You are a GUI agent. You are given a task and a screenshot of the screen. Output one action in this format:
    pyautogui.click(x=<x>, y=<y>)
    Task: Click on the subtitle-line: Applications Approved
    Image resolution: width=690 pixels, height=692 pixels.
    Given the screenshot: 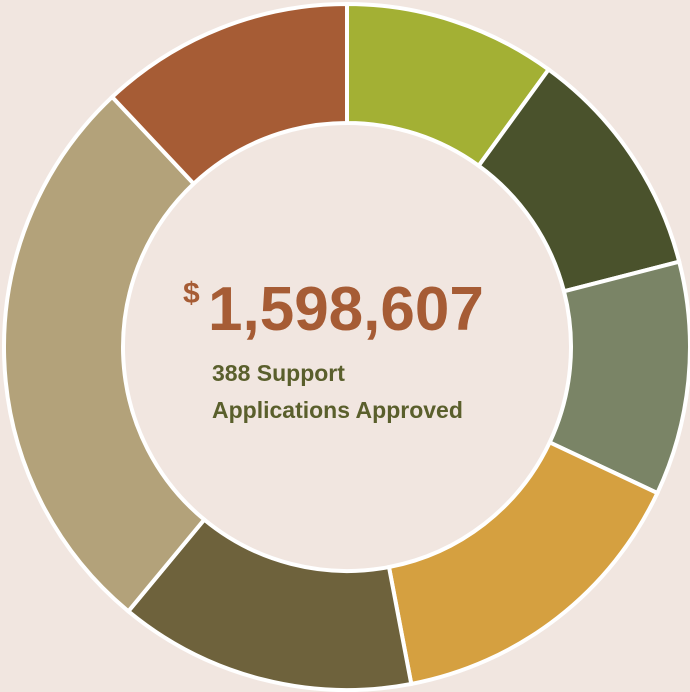 What is the action you would take?
    pyautogui.click(x=337, y=410)
    